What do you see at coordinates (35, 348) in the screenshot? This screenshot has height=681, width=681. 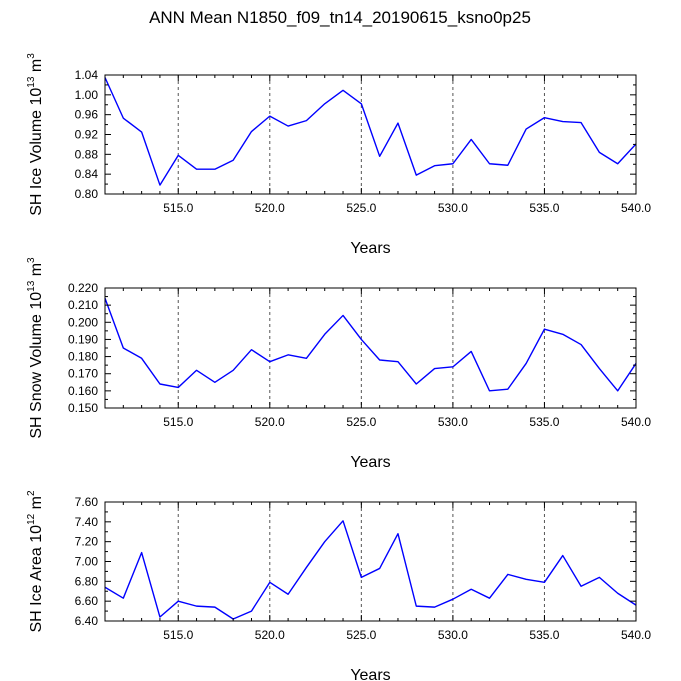 I see `y-axis-label: SH Snow Volume 1013 m3` at bounding box center [35, 348].